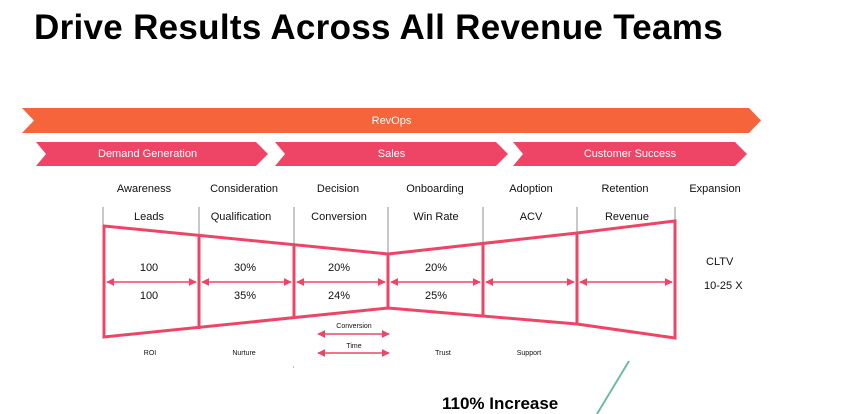 This screenshot has width=844, height=414. Describe the element at coordinates (389, 230) in the screenshot. I see `column-guides` at that location.